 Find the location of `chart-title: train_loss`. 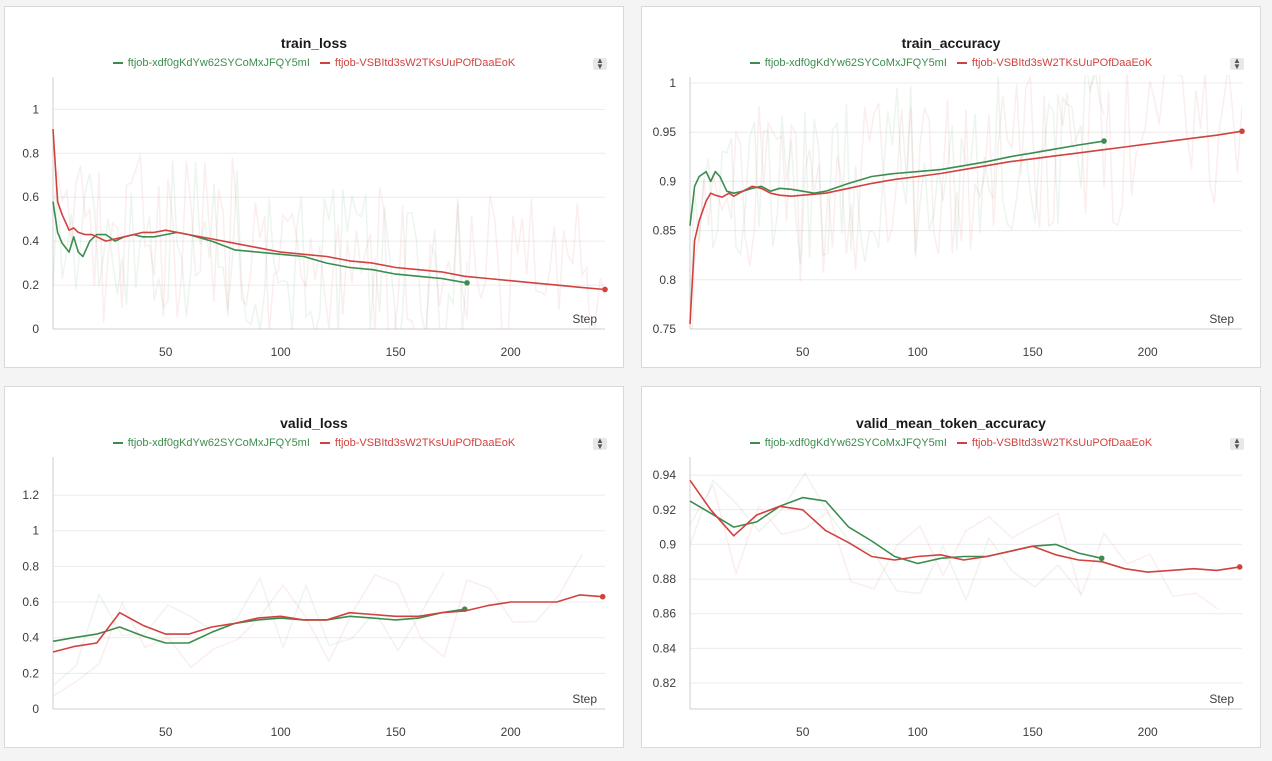

chart-title: train_loss is located at coordinates (314, 43).